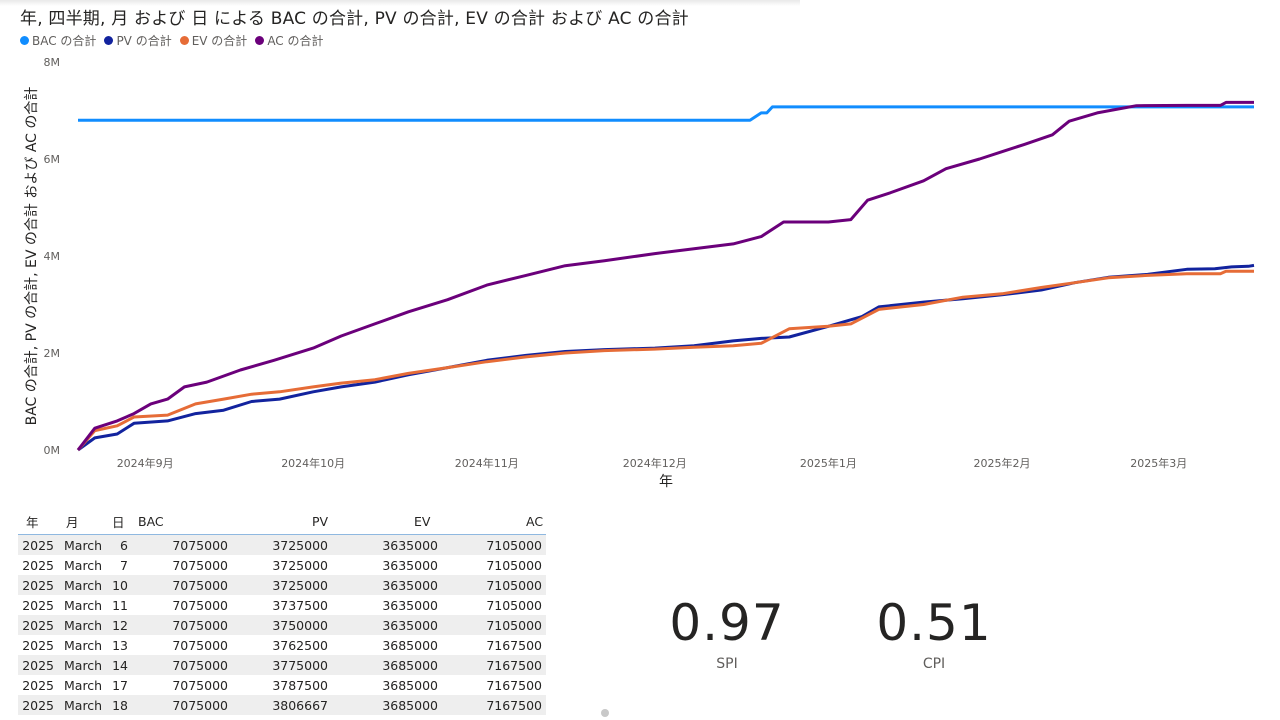 The height and width of the screenshot is (720, 1280). What do you see at coordinates (828, 463) in the screenshot?
I see `x-tick-label: 2025年1月` at bounding box center [828, 463].